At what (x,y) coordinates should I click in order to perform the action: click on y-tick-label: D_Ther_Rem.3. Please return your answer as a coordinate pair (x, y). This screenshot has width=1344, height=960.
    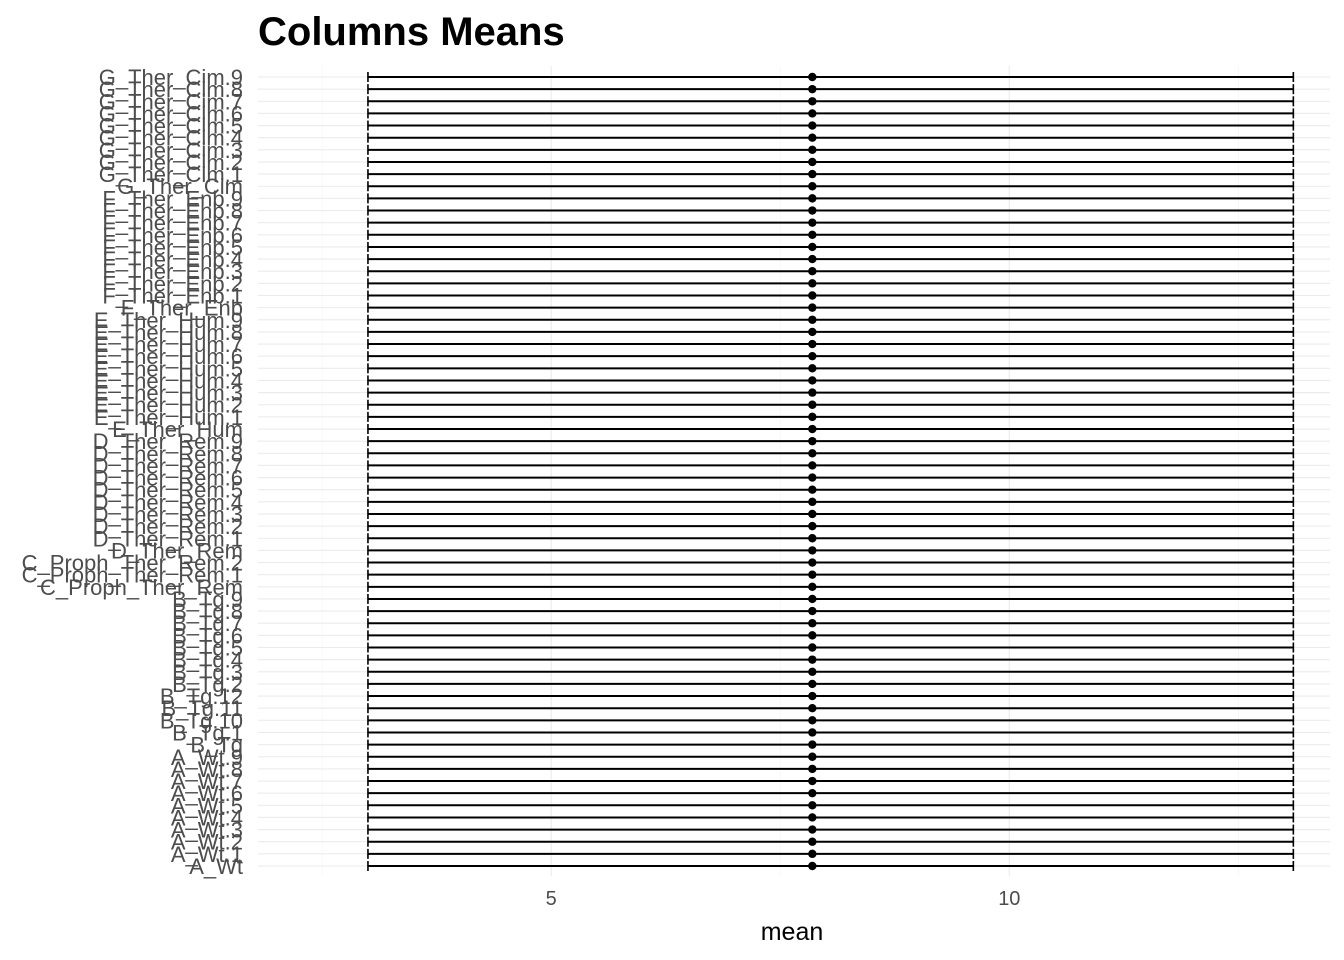
    Looking at the image, I should click on (168, 514).